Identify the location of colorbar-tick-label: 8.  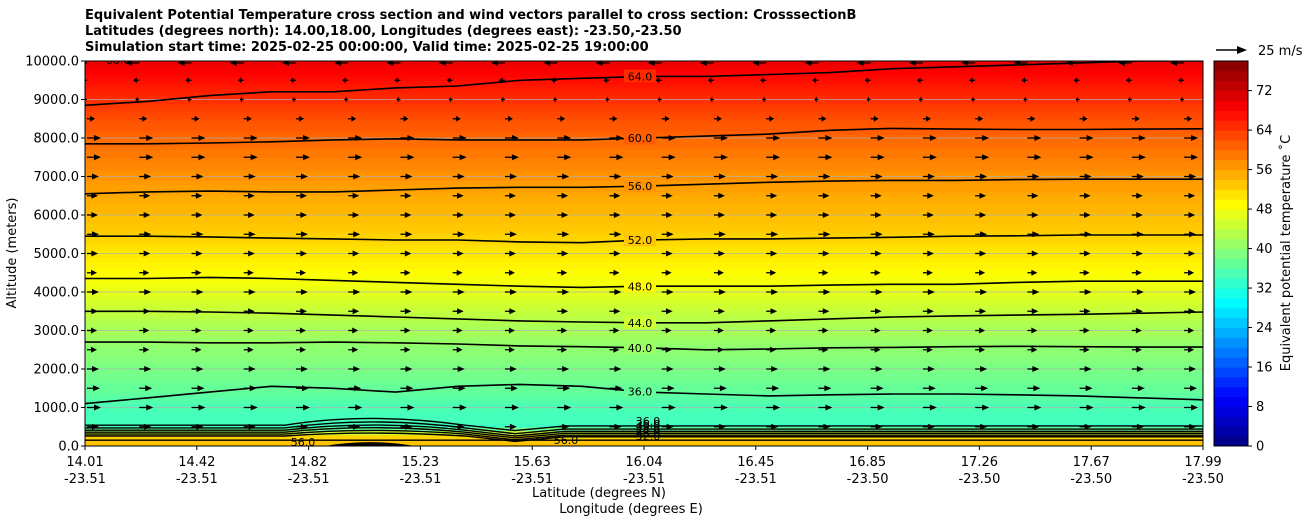
(1260, 407).